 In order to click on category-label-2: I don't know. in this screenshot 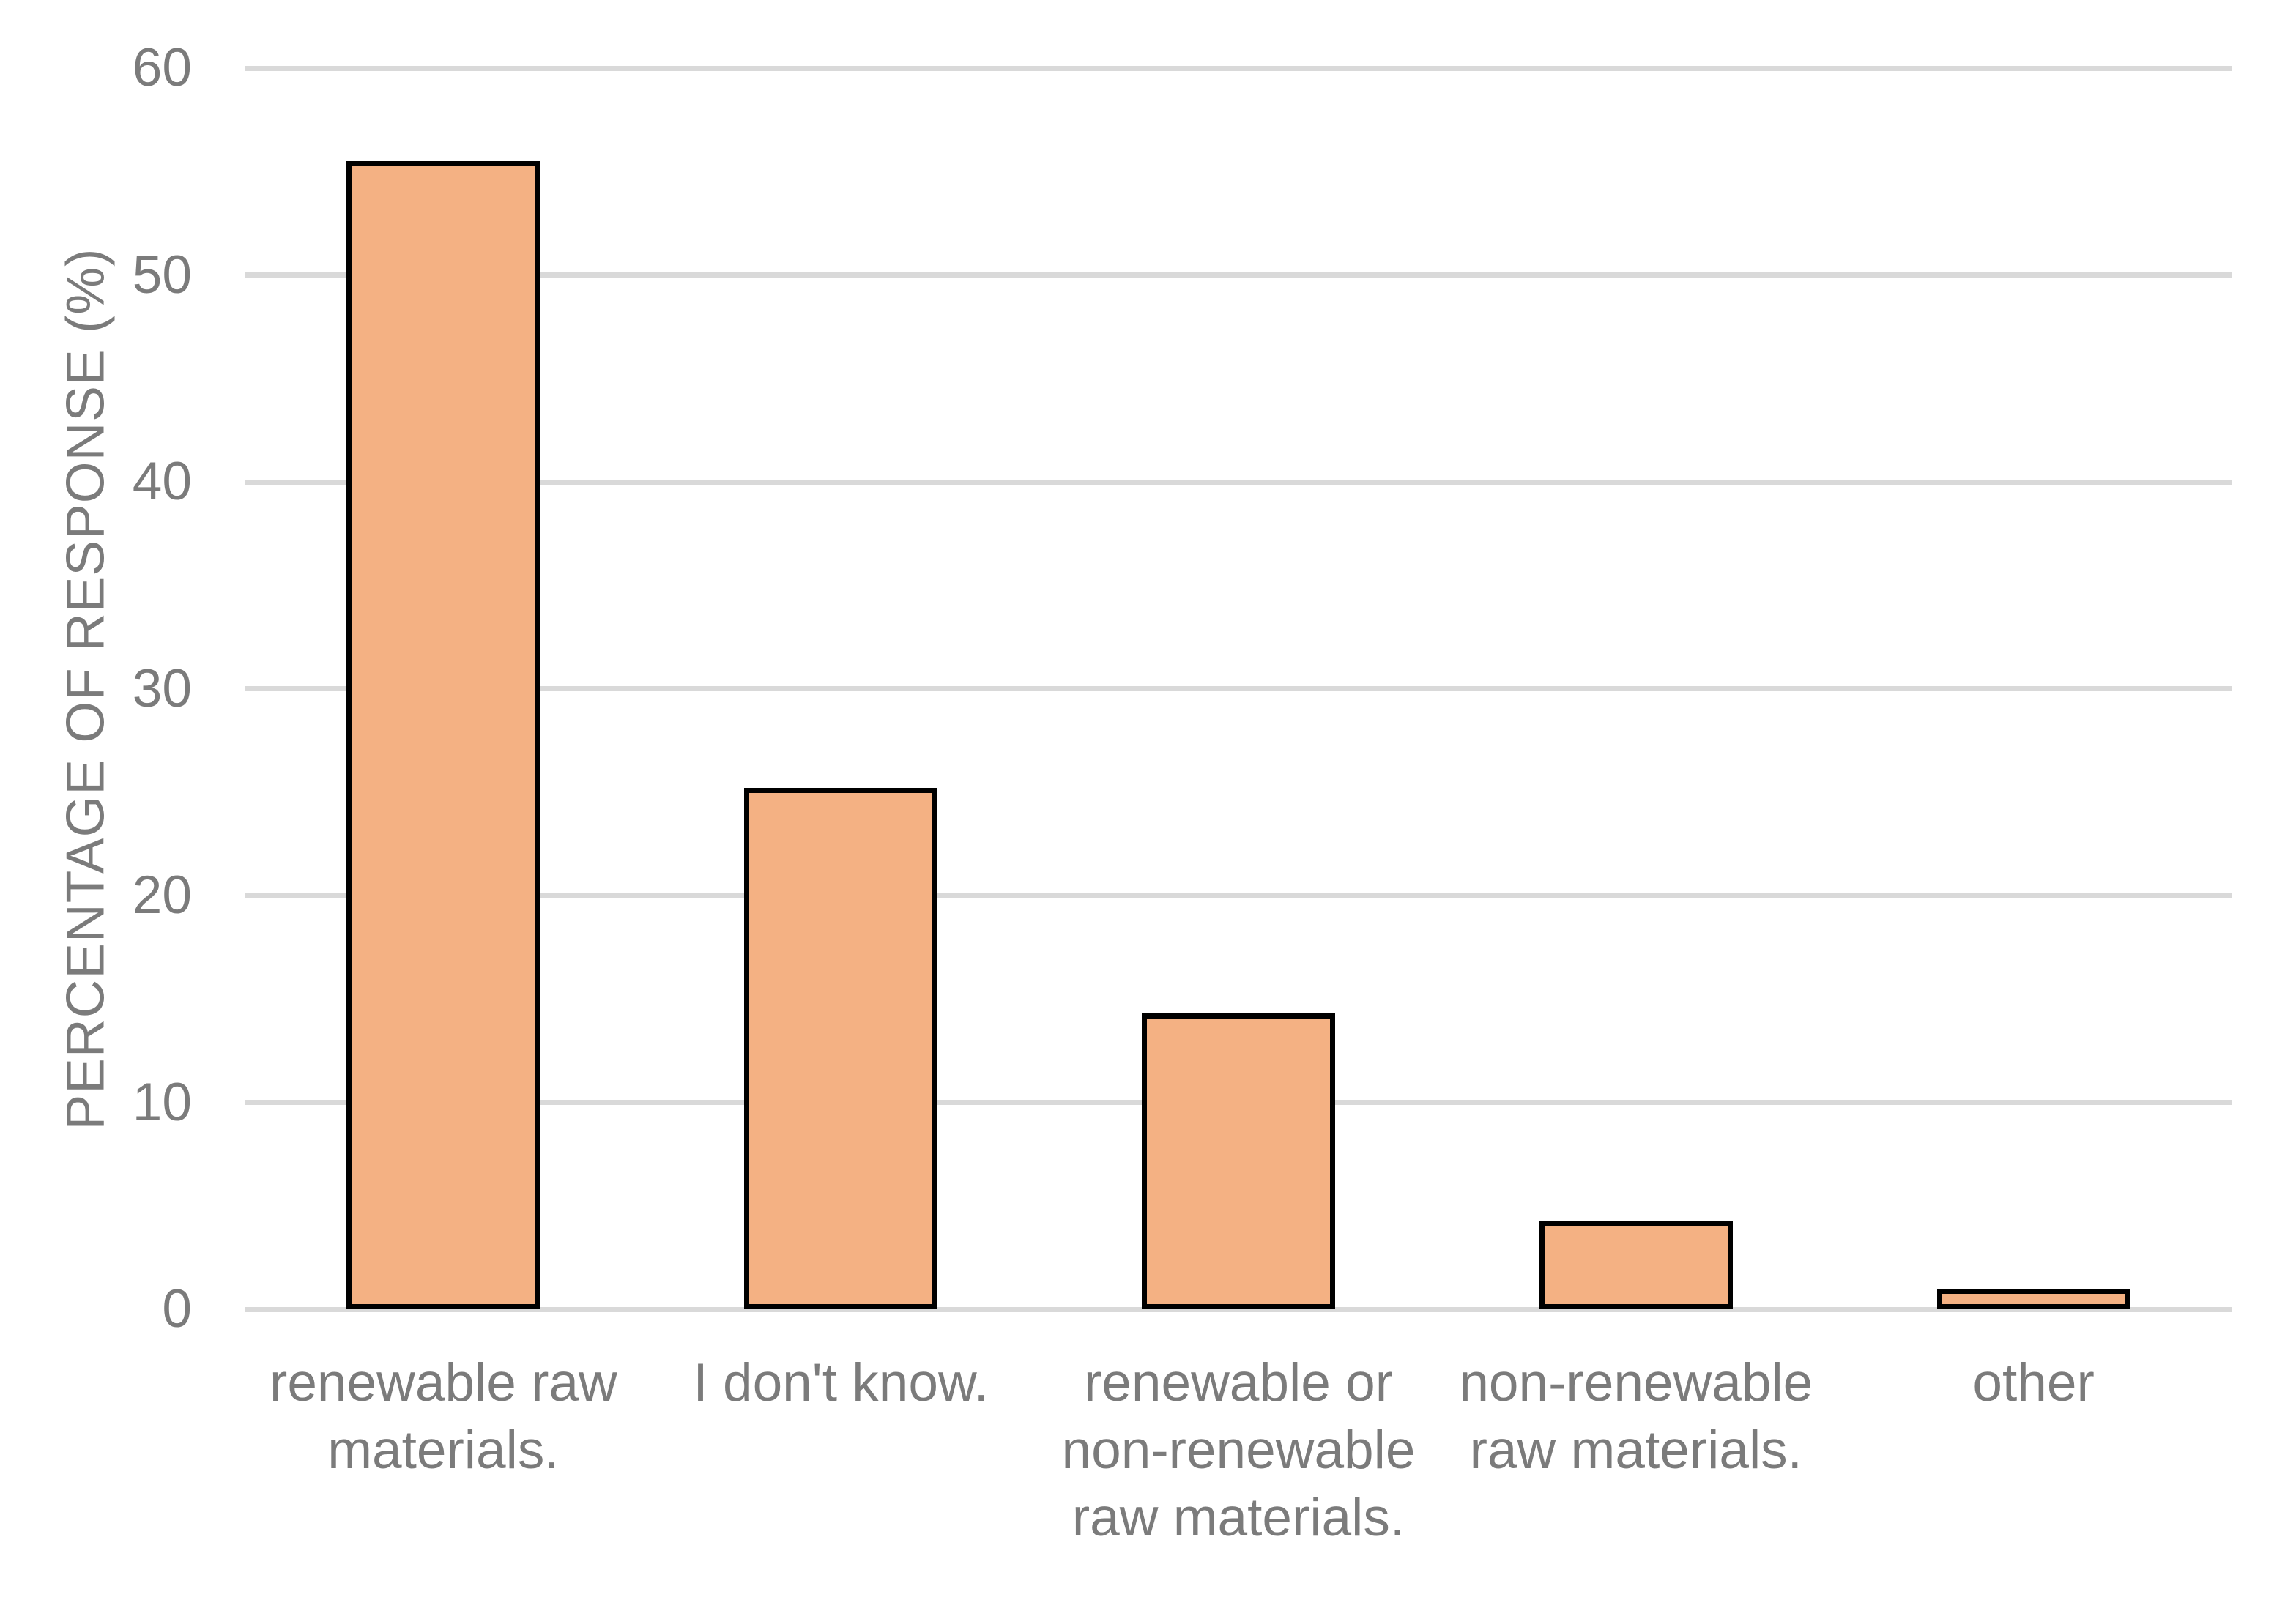, I will do `click(841, 1382)`.